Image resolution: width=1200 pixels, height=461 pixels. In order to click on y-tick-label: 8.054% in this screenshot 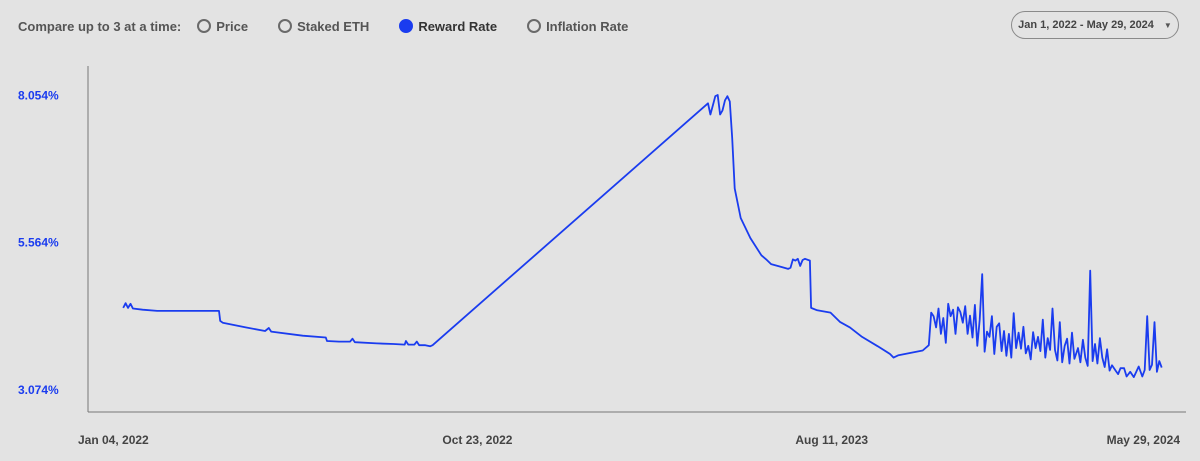, I will do `click(38, 95)`.